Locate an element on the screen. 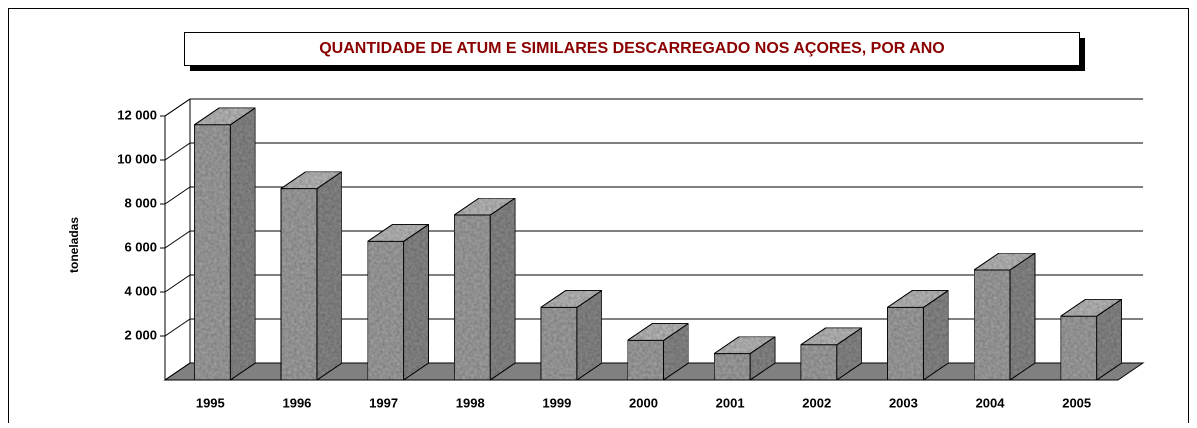  y-tick-label: 12 000 is located at coordinates (137, 114).